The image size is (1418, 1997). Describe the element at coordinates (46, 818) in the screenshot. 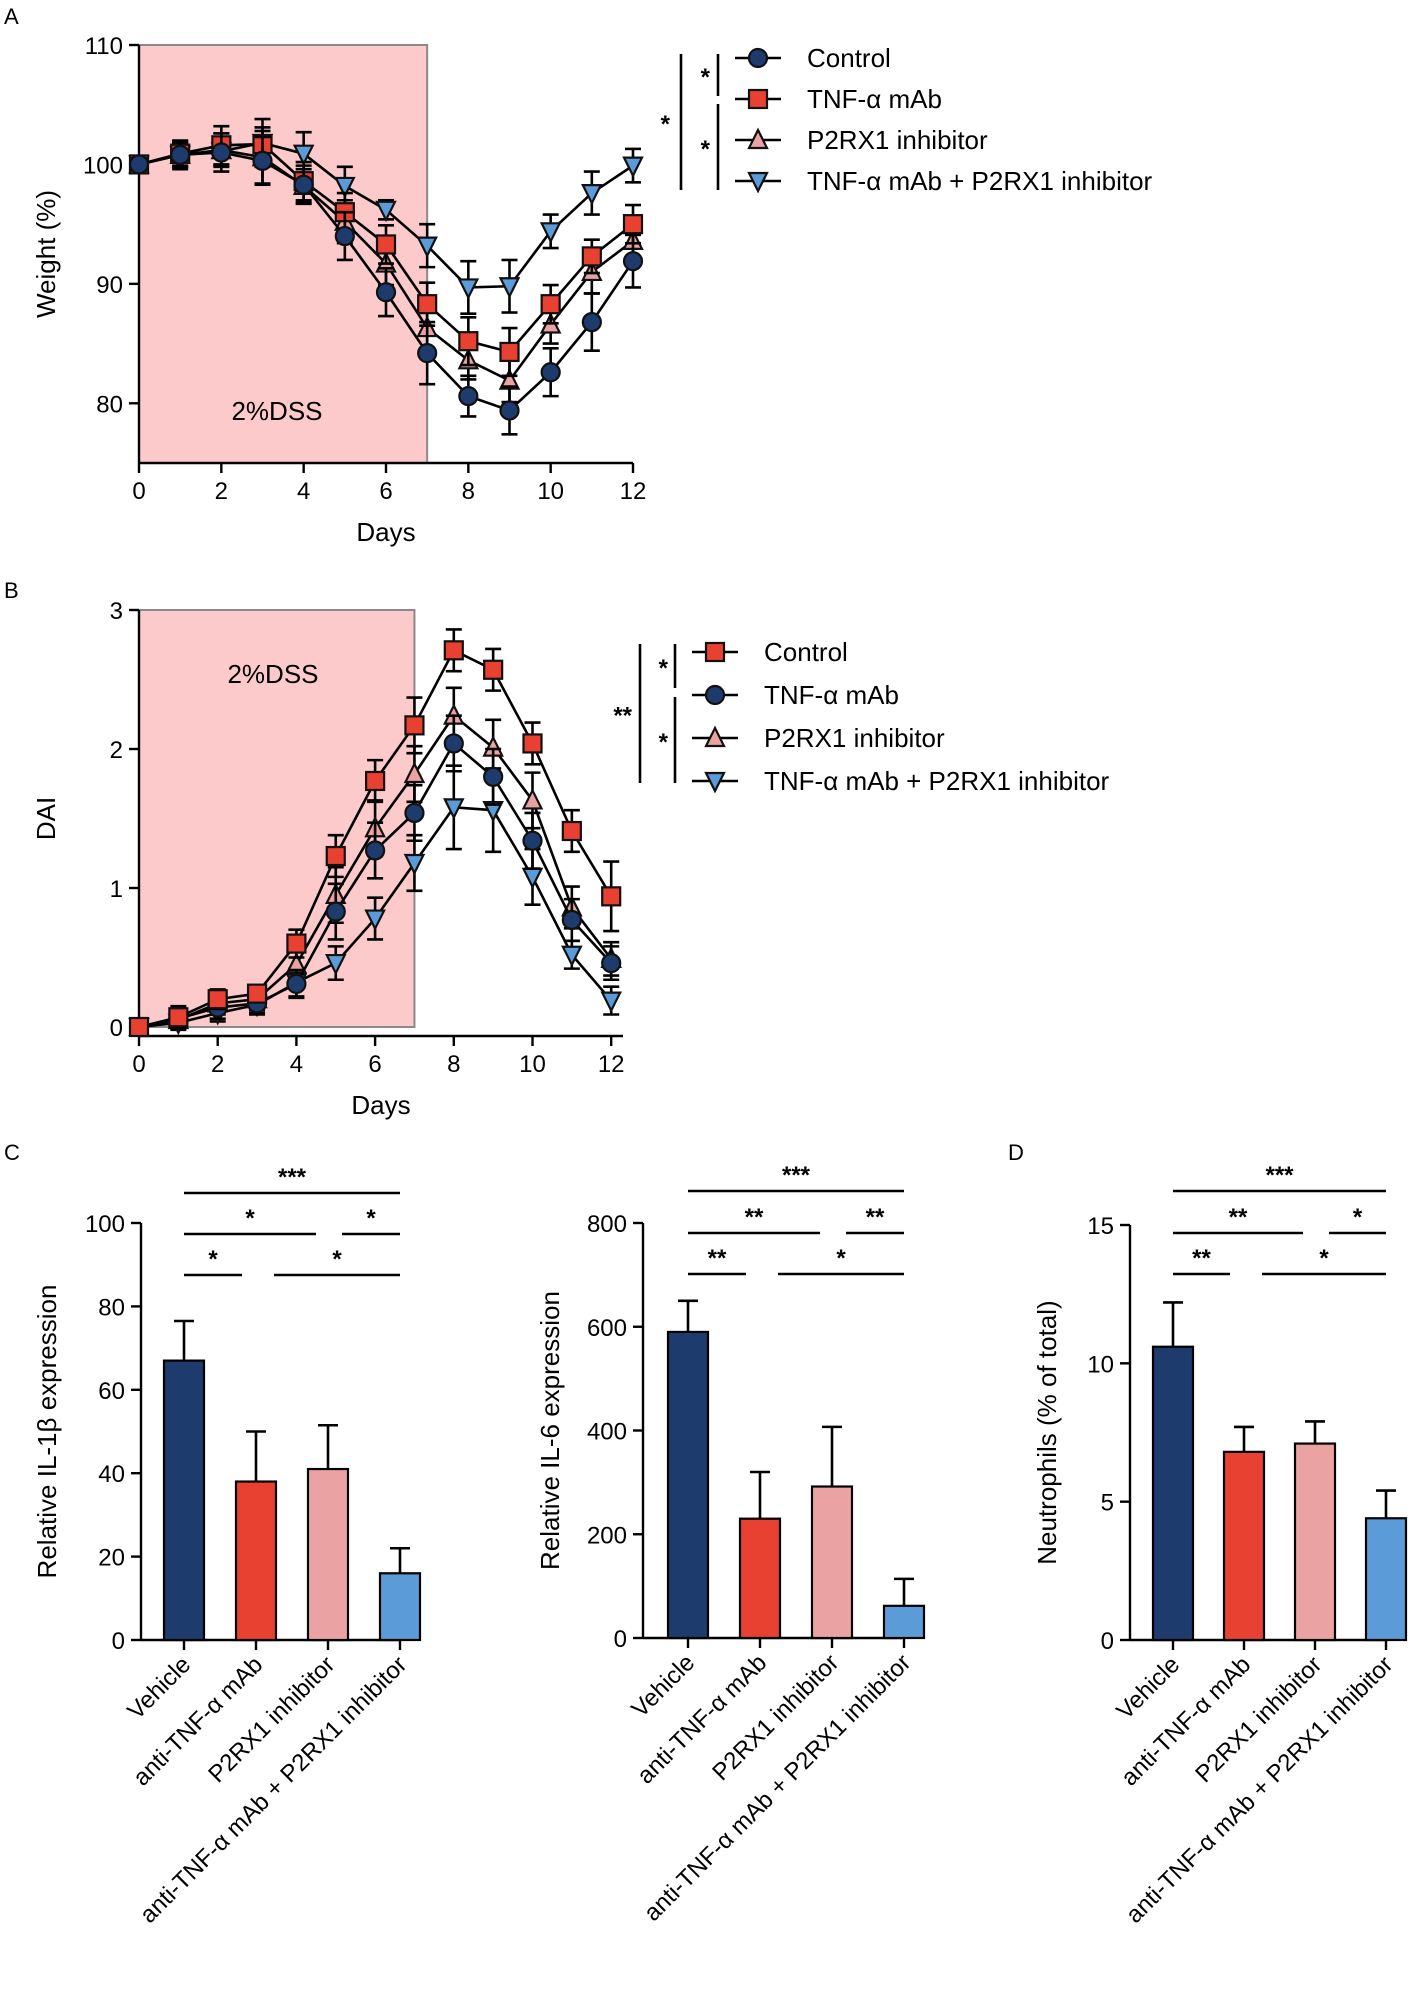

I see `y-axis-title: DAI` at that location.